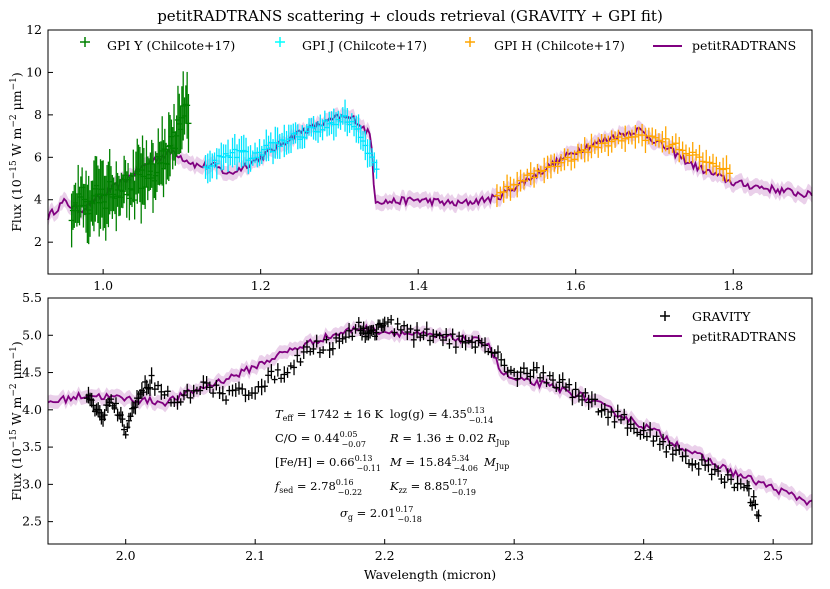 The image size is (830, 589). I want to click on annotation-mass: M = 15.845.34 −4.06 MJup, so click(449, 463).